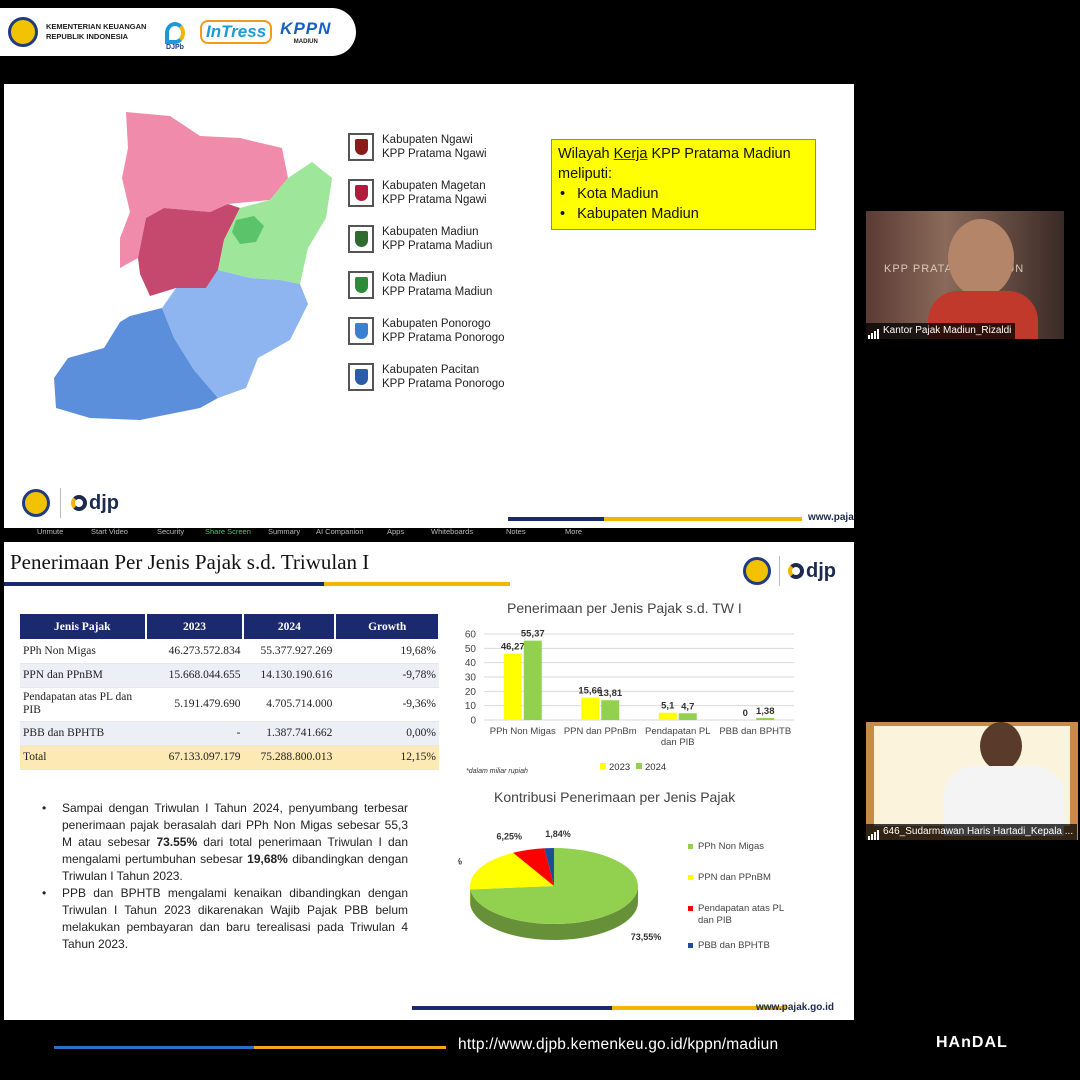 This screenshot has width=1080, height=1080. What do you see at coordinates (289, 651) in the screenshot?
I see `table-cell: 55.377.927.269` at bounding box center [289, 651].